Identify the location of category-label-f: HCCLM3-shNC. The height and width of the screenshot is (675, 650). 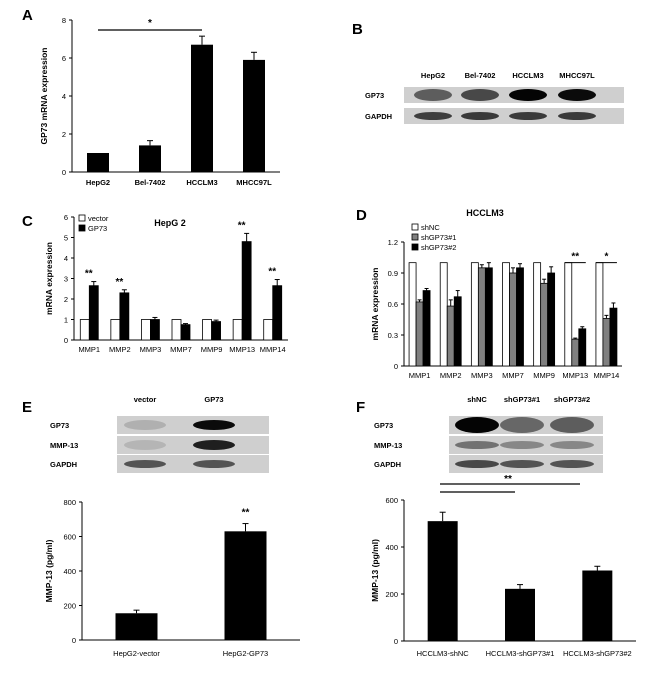
(443, 653).